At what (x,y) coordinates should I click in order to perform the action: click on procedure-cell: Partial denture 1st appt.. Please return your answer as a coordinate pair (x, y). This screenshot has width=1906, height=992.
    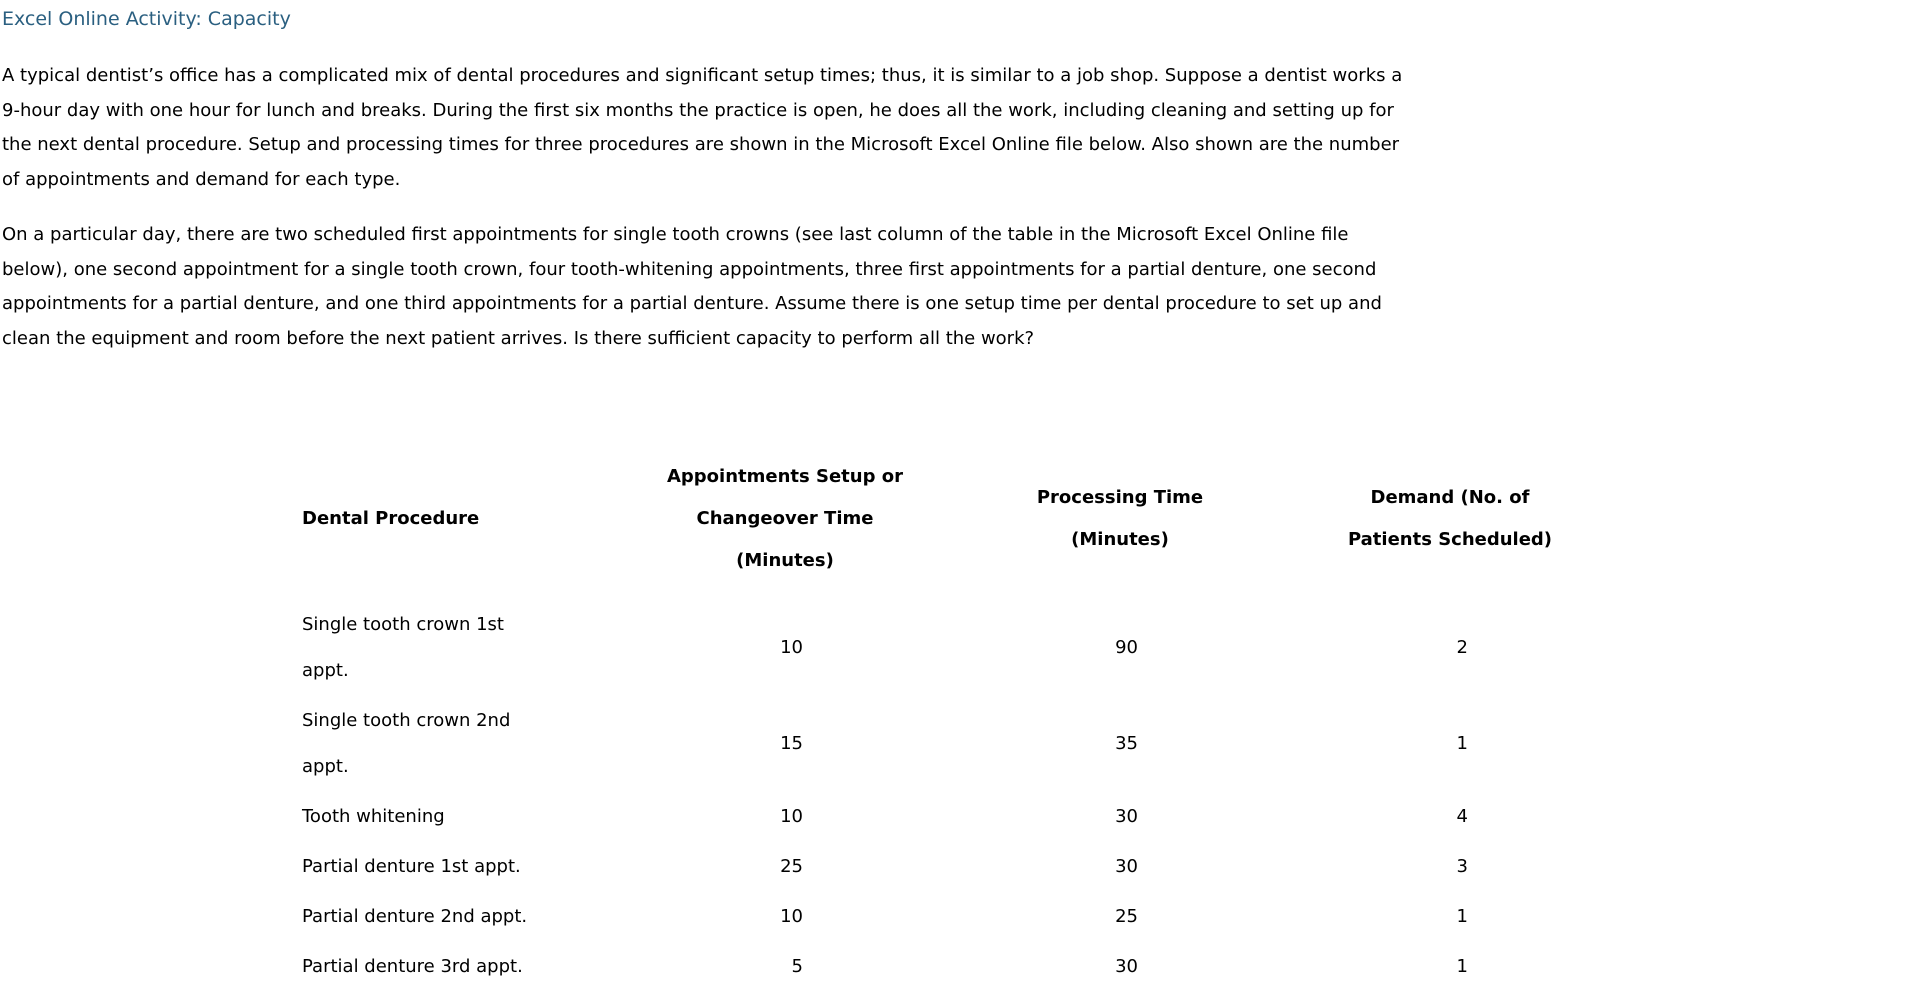
    Looking at the image, I should click on (411, 866).